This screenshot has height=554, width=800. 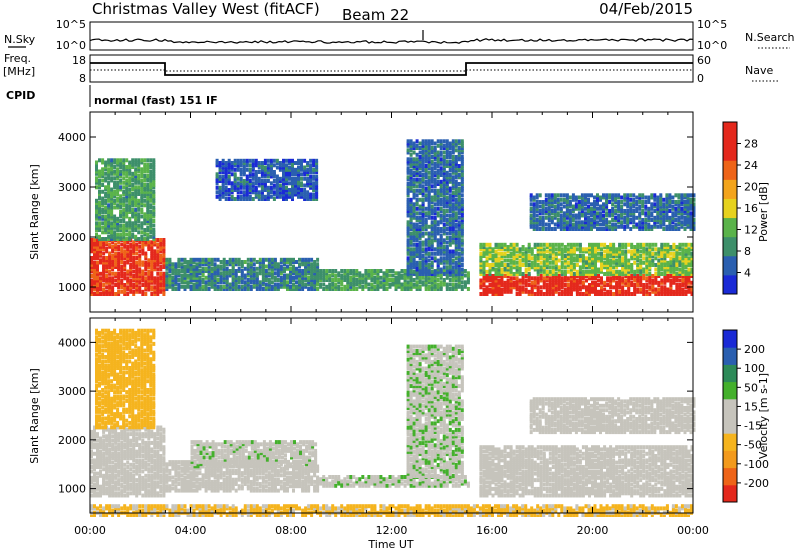 I want to click on date-label: 04/Feb/2015, so click(x=646, y=9).